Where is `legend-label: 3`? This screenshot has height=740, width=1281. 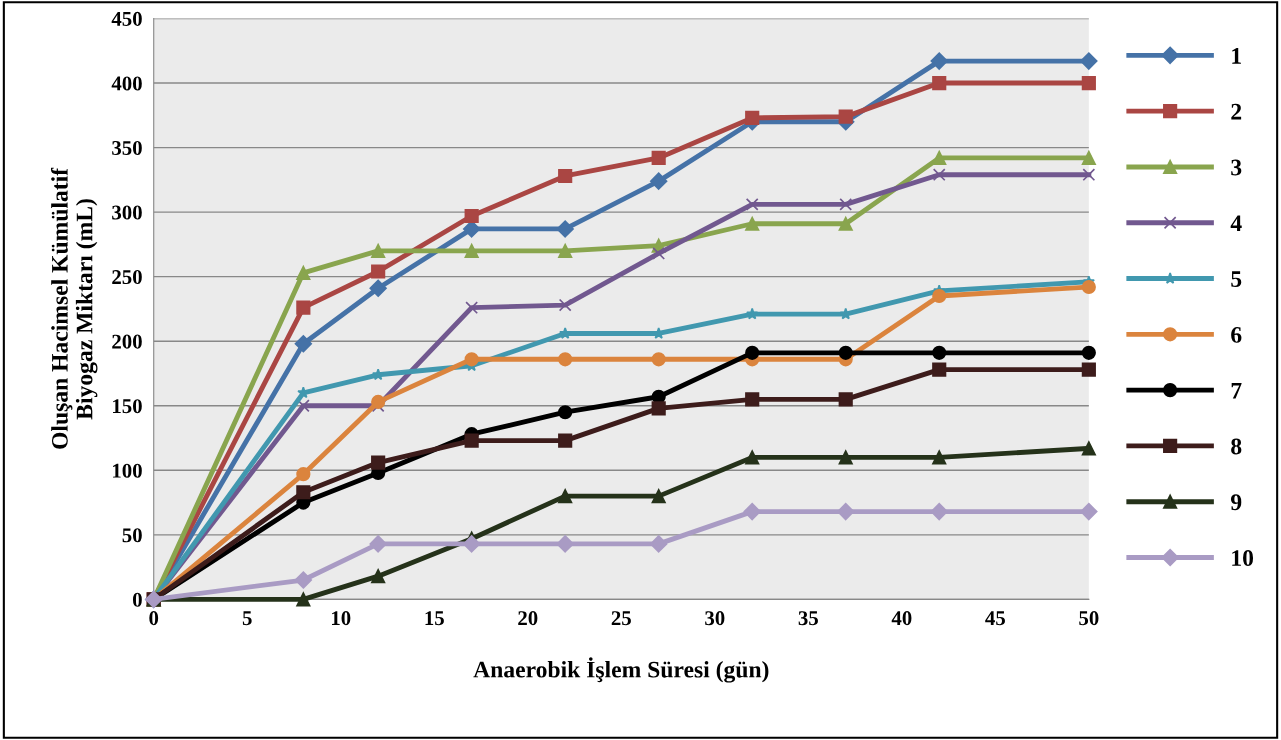 legend-label: 3 is located at coordinates (1236, 167).